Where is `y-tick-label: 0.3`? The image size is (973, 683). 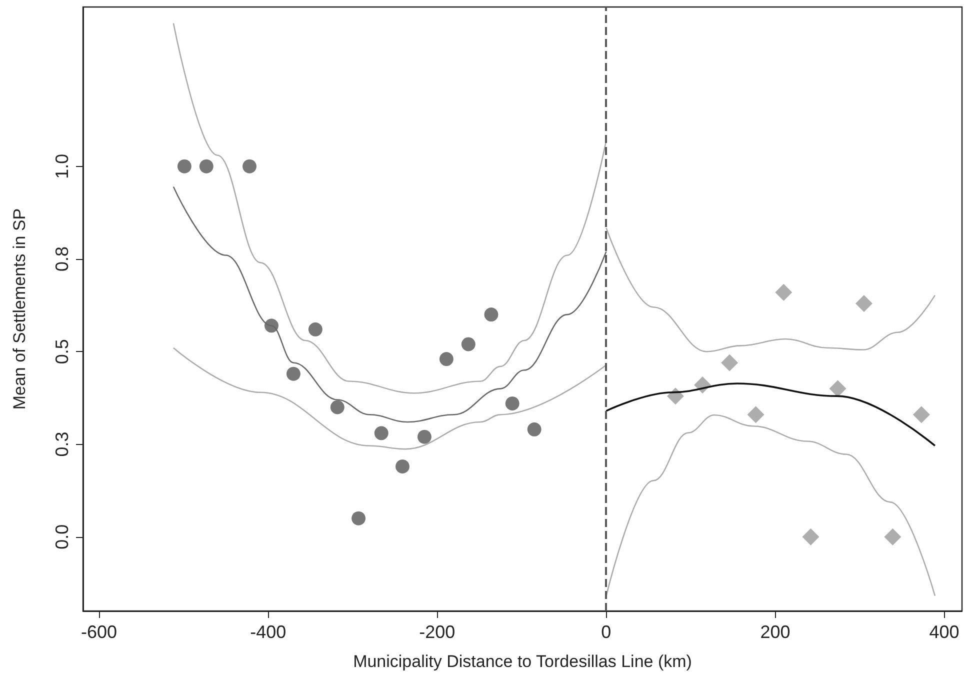
y-tick-label: 0.3 is located at coordinates (62, 444).